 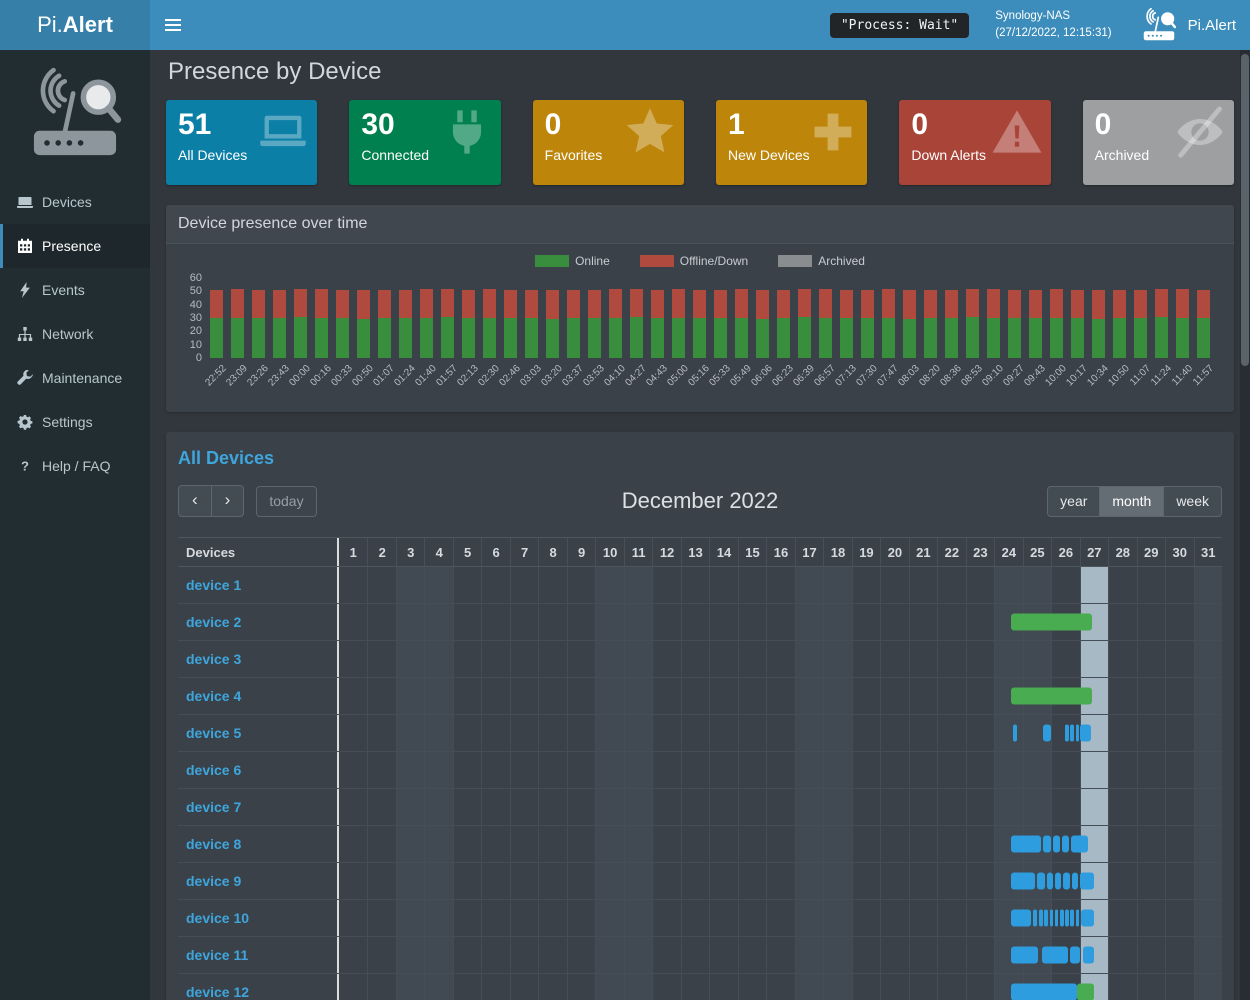 What do you see at coordinates (949, 154) in the screenshot?
I see `card-label: Down Alerts` at bounding box center [949, 154].